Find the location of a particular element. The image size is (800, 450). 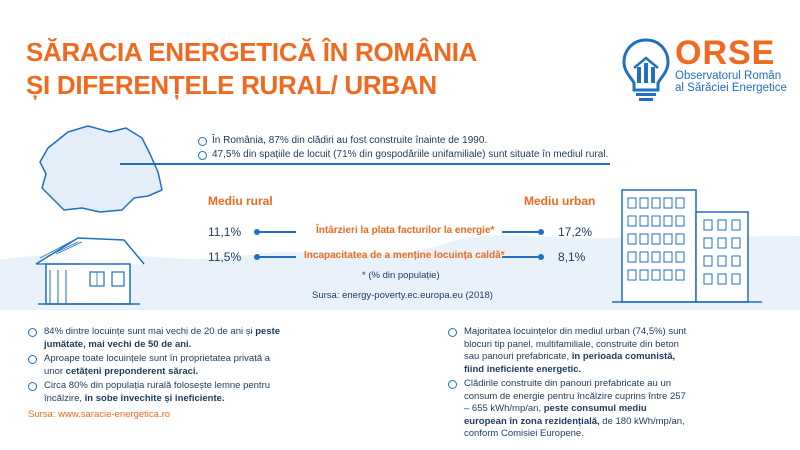

title-line-2: ȘI DIFERENȚELE RURAL/ URBAN is located at coordinates (231, 85).